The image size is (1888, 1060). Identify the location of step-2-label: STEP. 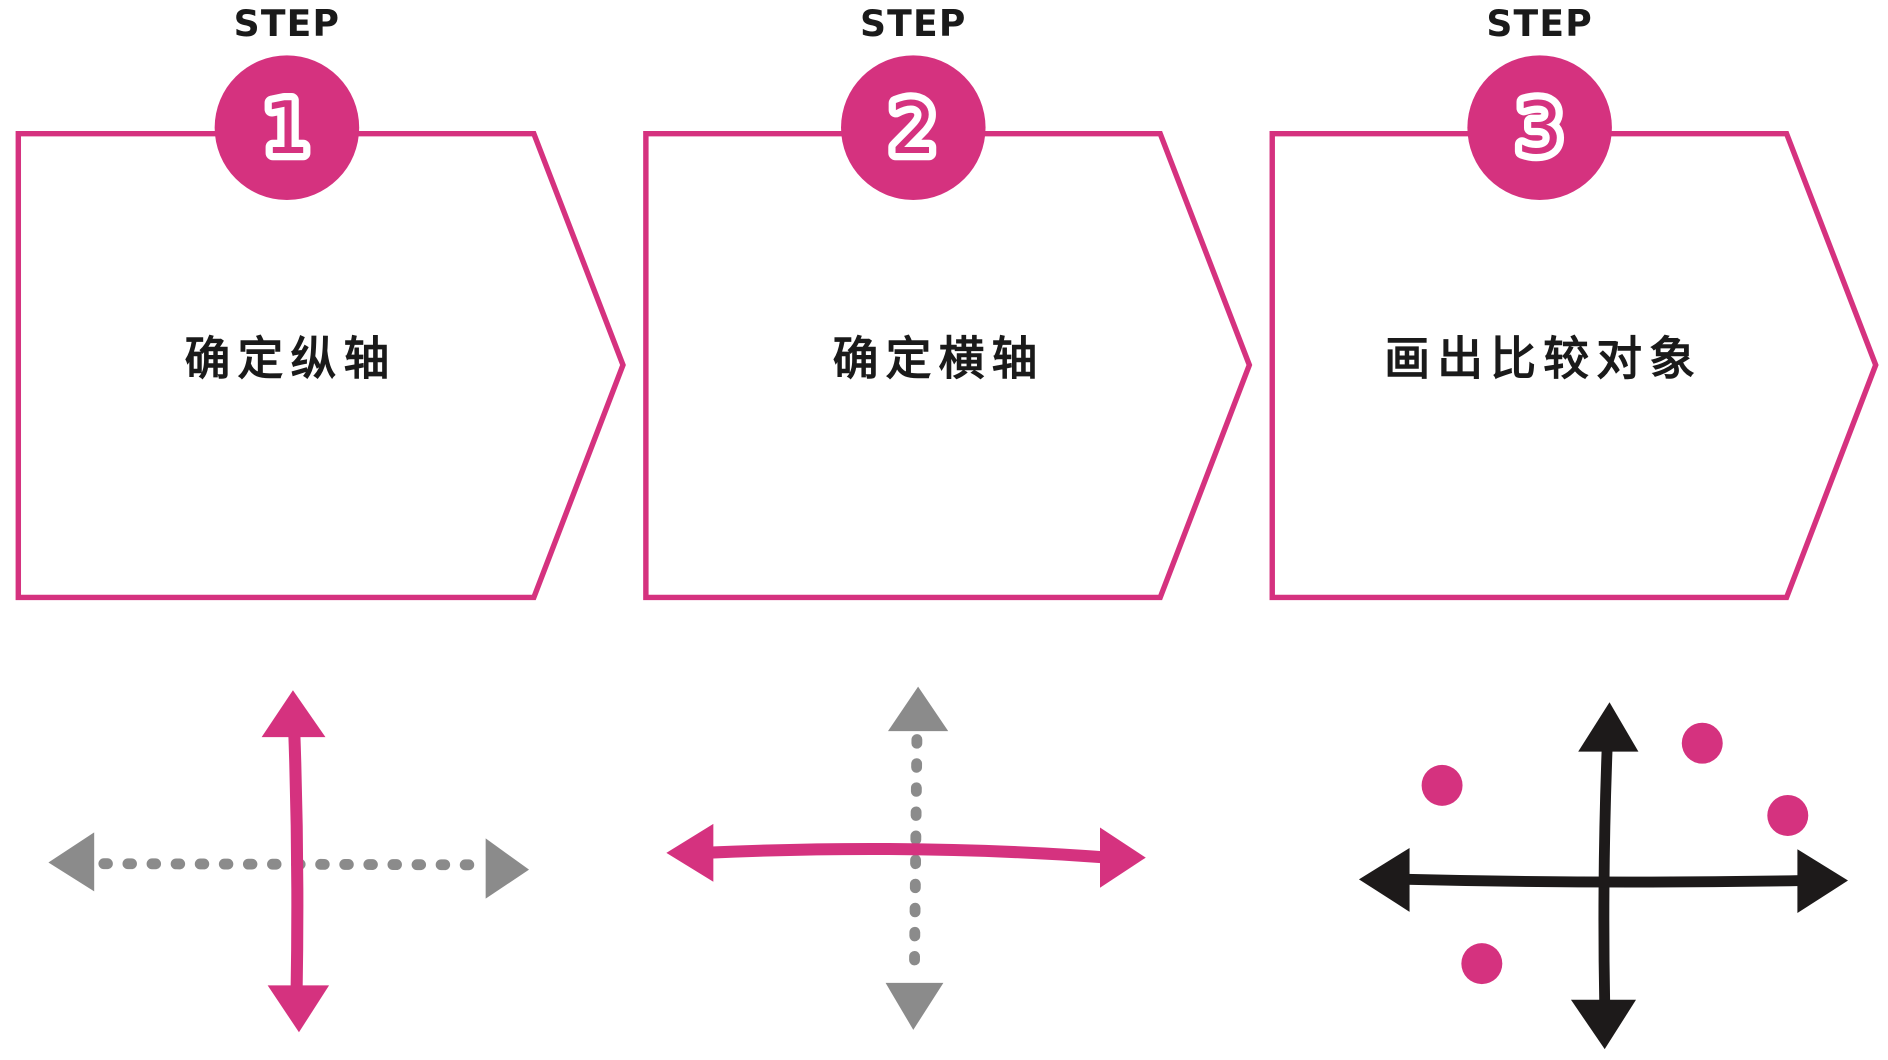
(913, 23).